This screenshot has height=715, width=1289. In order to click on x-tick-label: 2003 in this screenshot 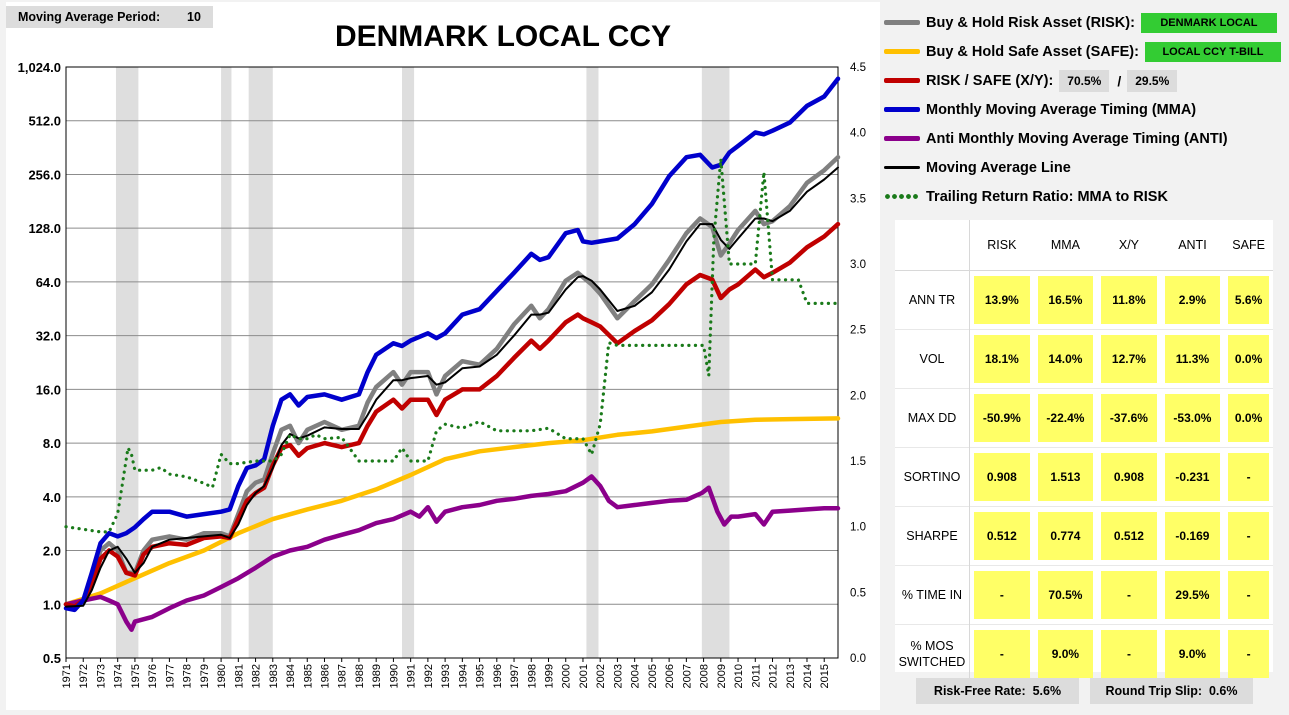, I will do `click(618, 676)`.